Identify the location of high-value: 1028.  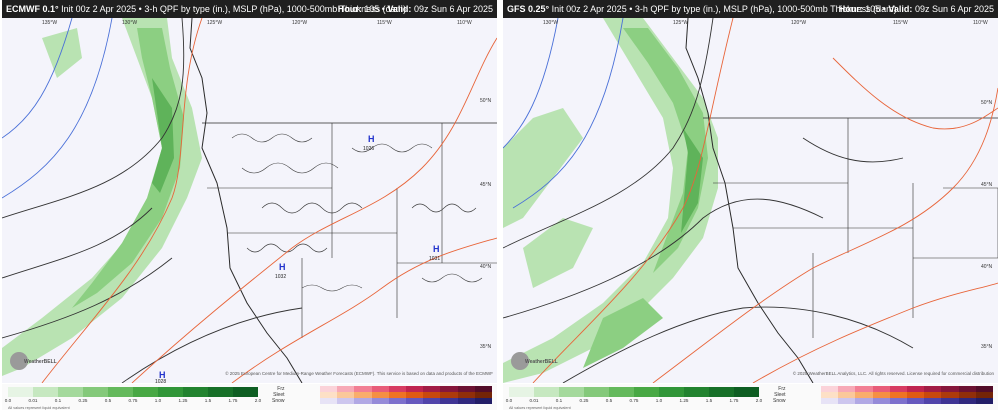
(160, 381).